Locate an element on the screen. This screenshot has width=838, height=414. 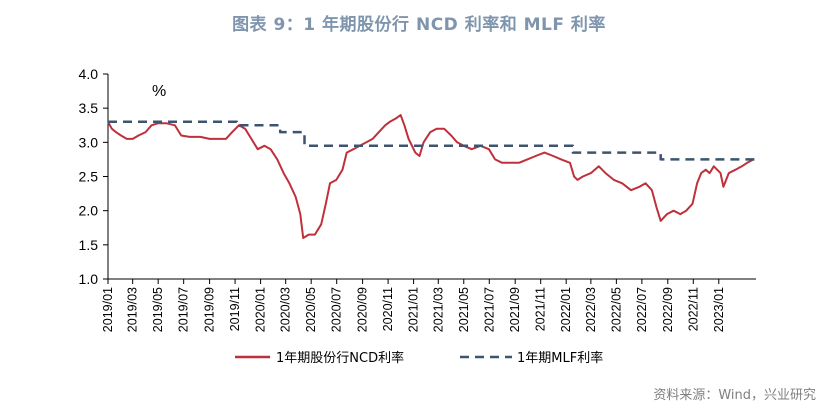
y-tick-label: 2.5 is located at coordinates (89, 177).